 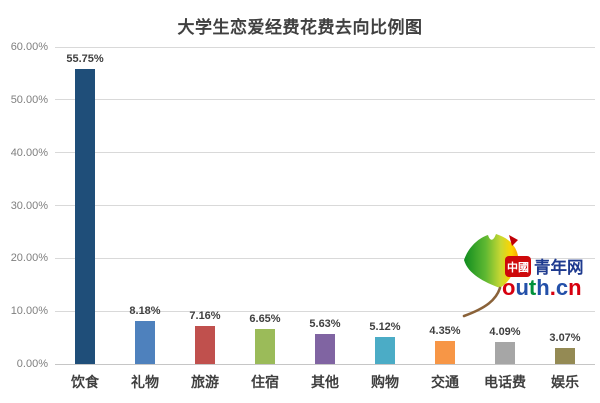 I want to click on logo-cn-text: 青年网, so click(x=559, y=267).